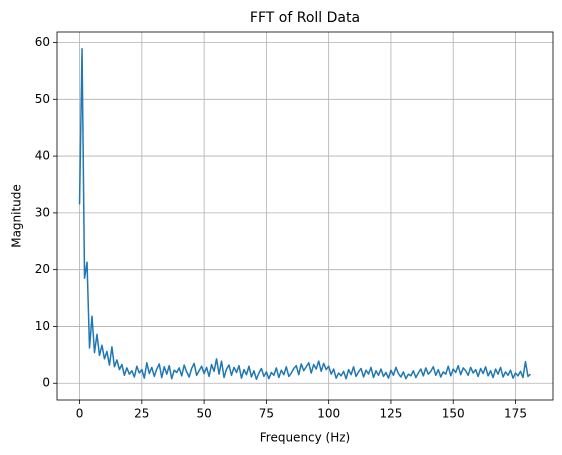  I want to click on x-tick-label: 0, so click(80, 414).